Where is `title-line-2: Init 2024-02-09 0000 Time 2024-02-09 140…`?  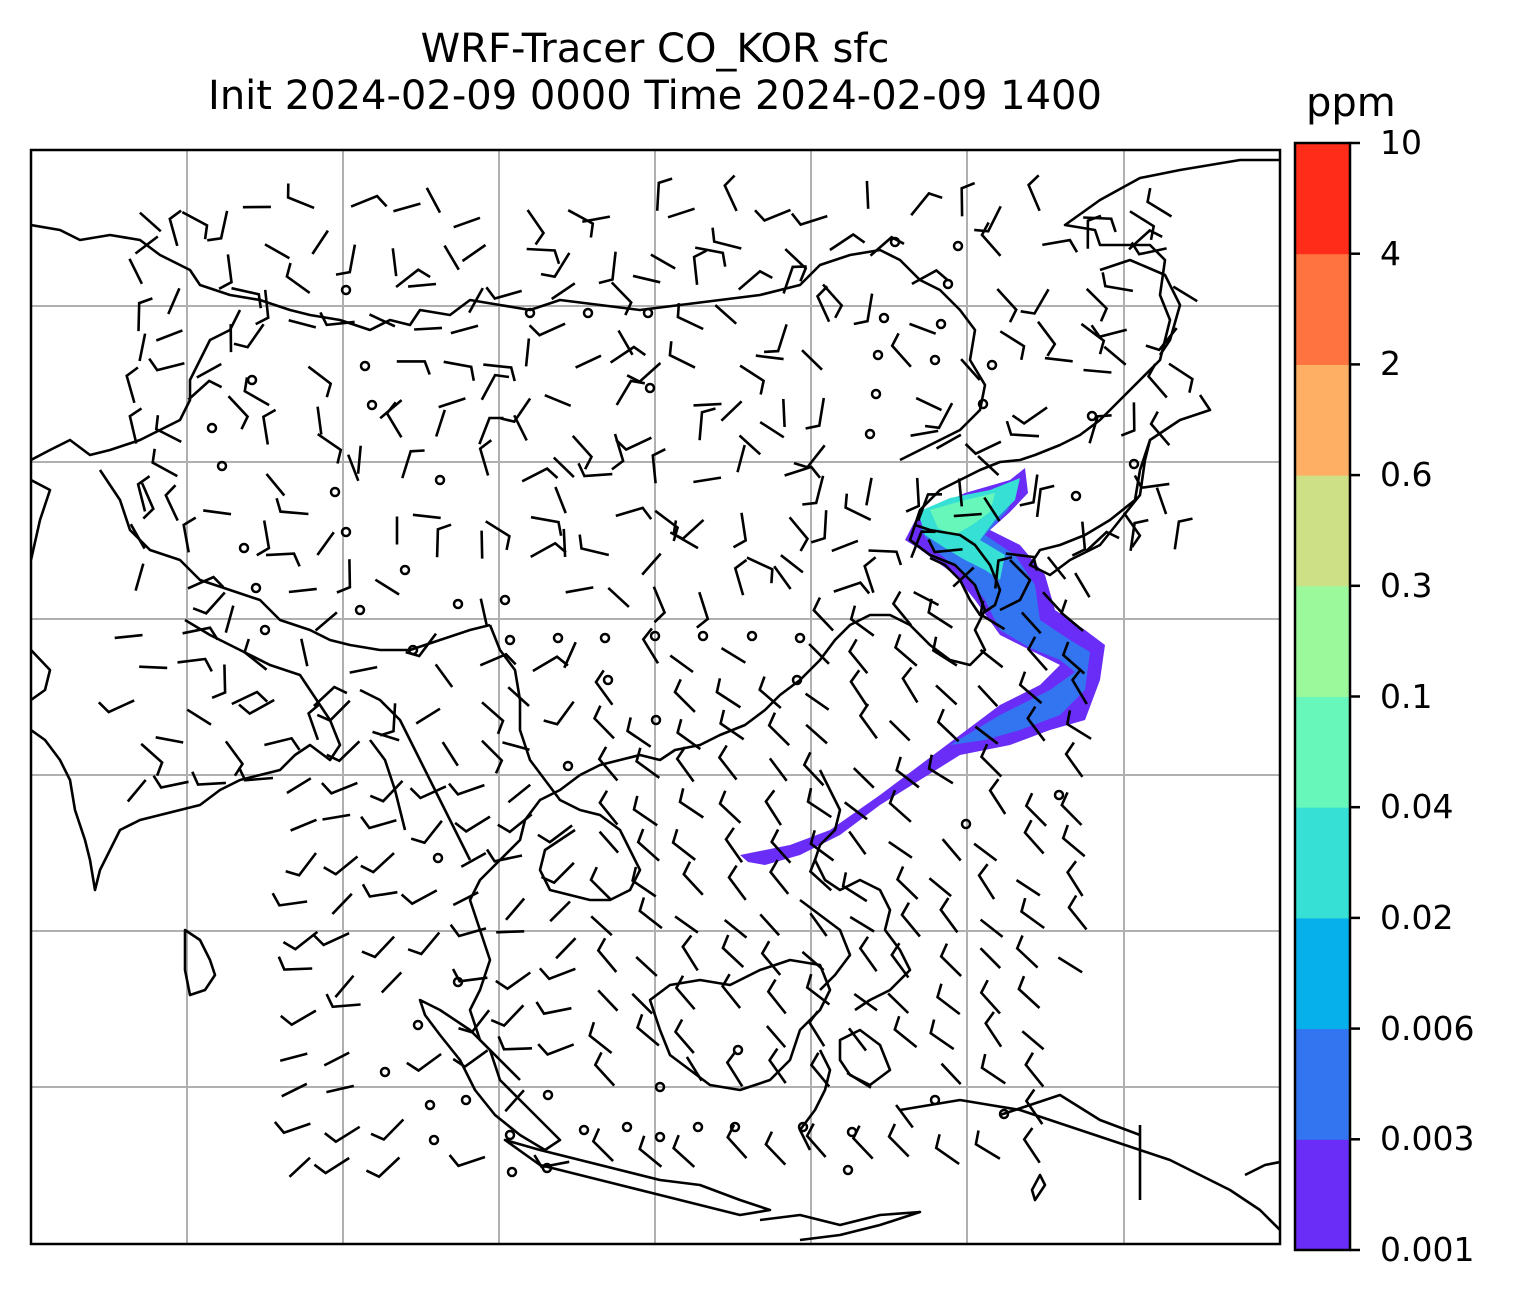
title-line-2: Init 2024-02-09 0000 Time 2024-02-09 140… is located at coordinates (655, 96).